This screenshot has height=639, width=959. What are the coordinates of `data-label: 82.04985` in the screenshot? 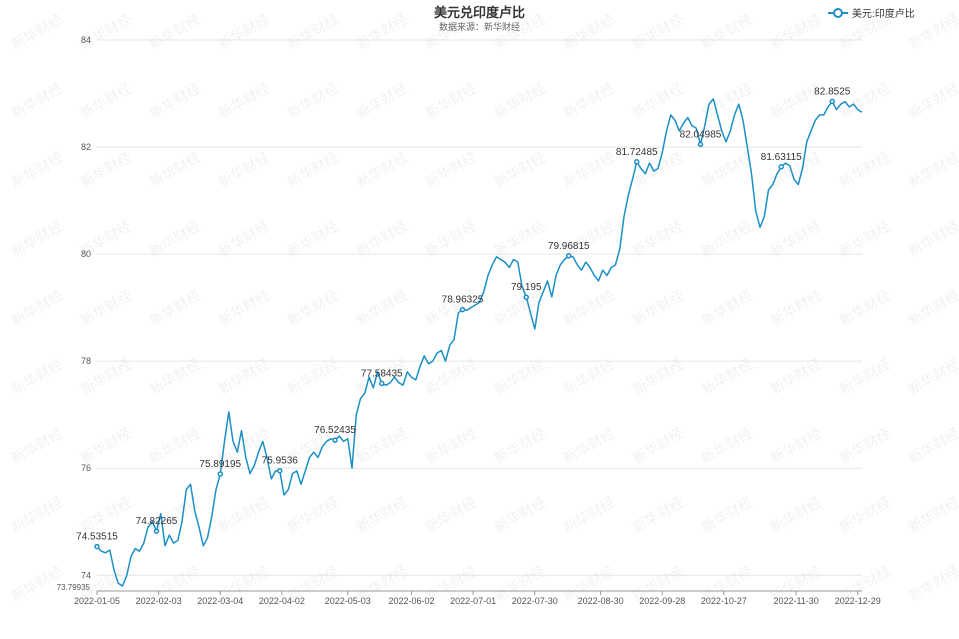 It's located at (701, 134).